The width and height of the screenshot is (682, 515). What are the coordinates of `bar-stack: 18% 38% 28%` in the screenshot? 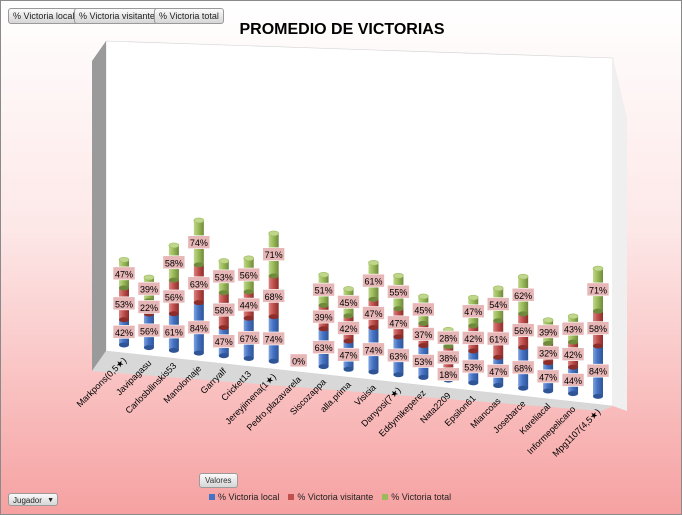 It's located at (448, 354).